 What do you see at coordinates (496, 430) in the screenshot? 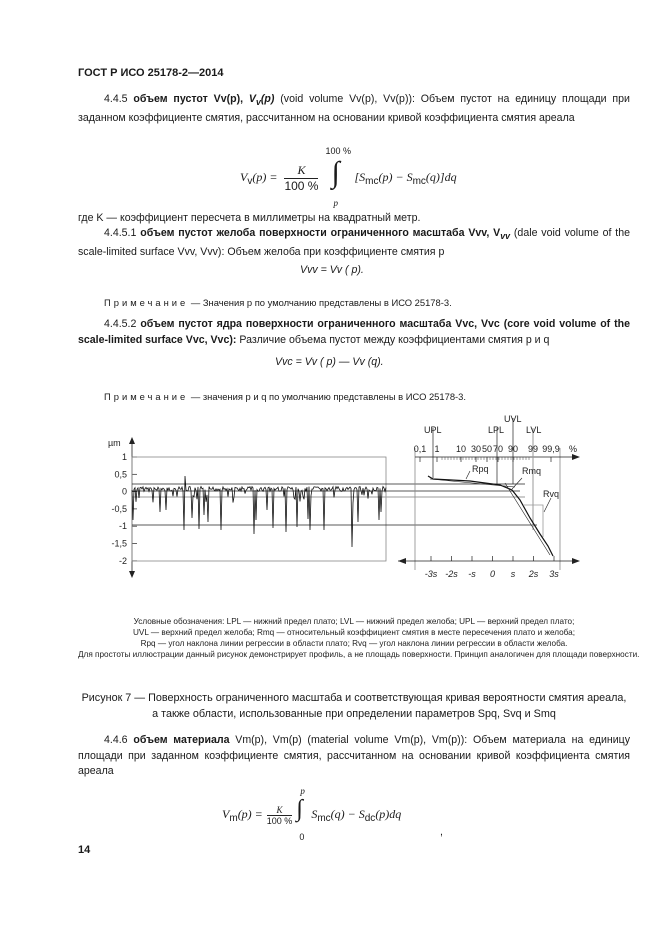
I see `lpl-label: LPL` at bounding box center [496, 430].